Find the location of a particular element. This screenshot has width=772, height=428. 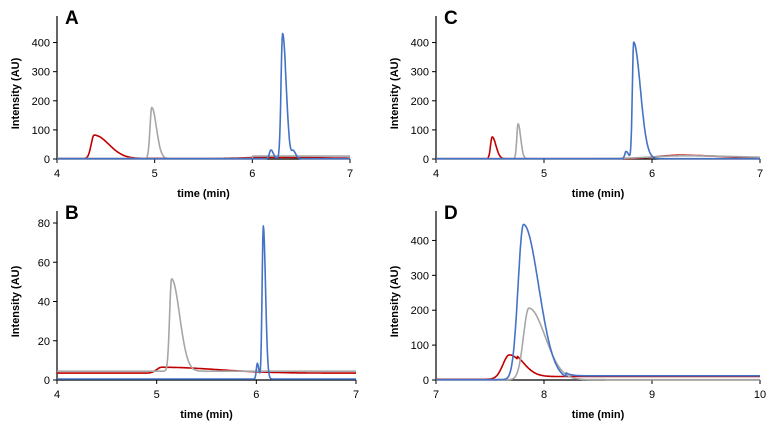

y-tick-label: 40 is located at coordinates (44, 303).